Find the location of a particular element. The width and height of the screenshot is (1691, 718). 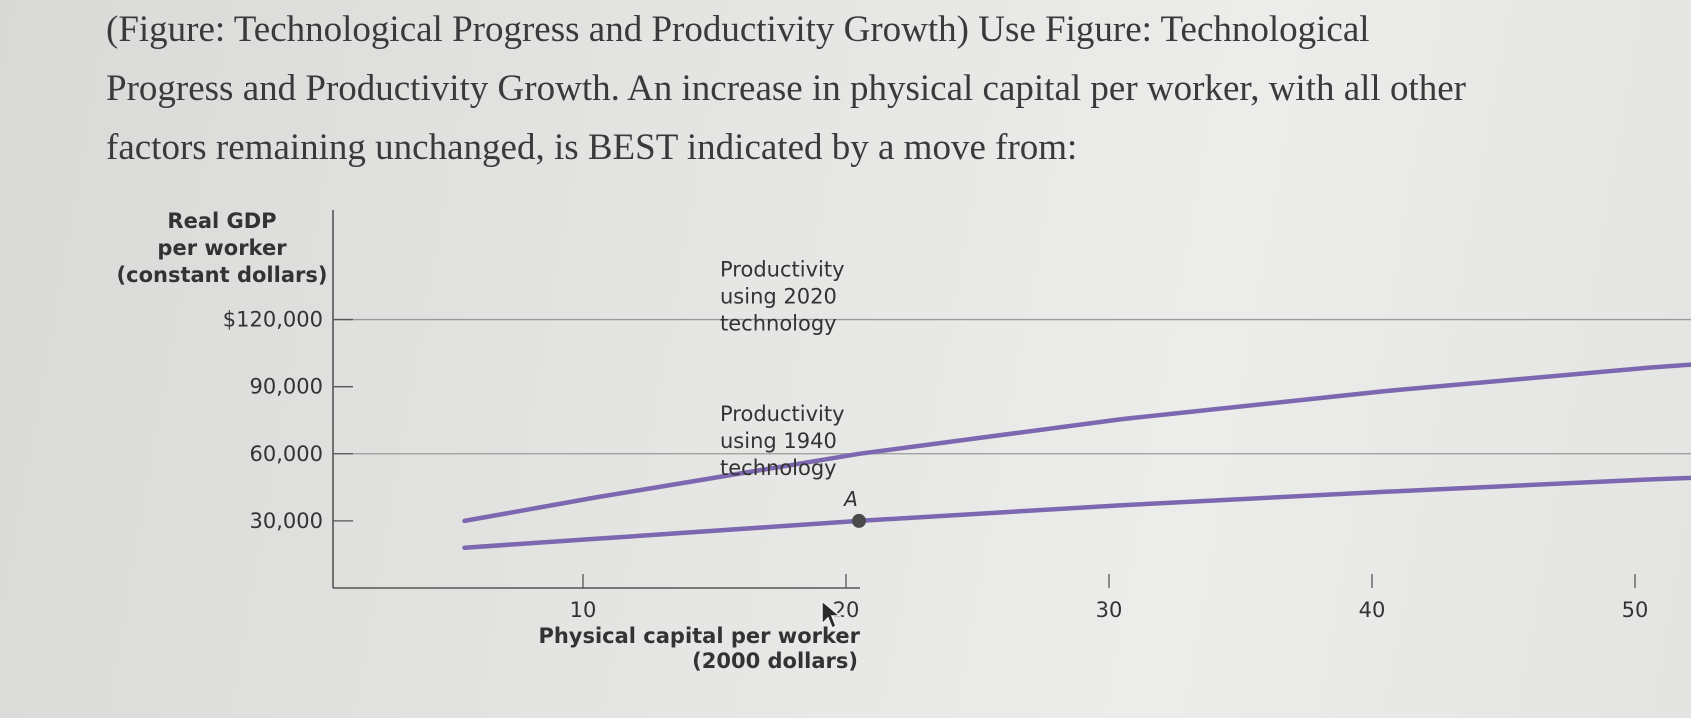

y-axis-title-line-0: Real GDP is located at coordinates (221, 221).